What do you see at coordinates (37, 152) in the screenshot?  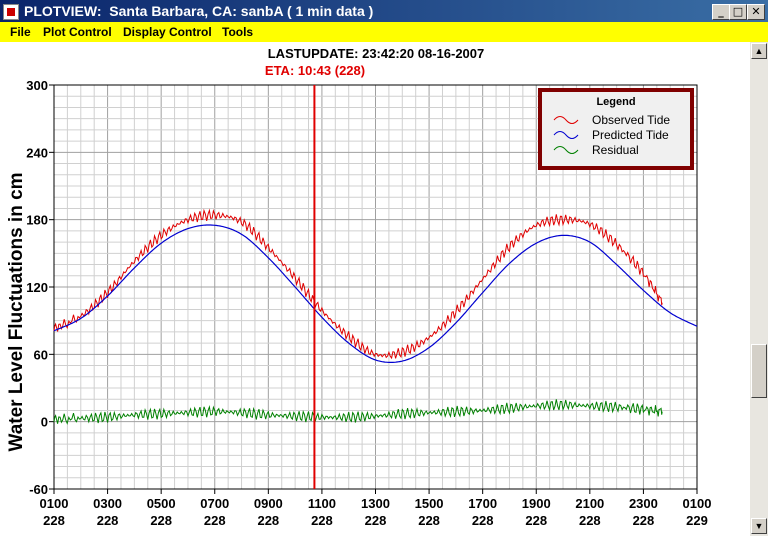 I see `y-tick-label: 240` at bounding box center [37, 152].